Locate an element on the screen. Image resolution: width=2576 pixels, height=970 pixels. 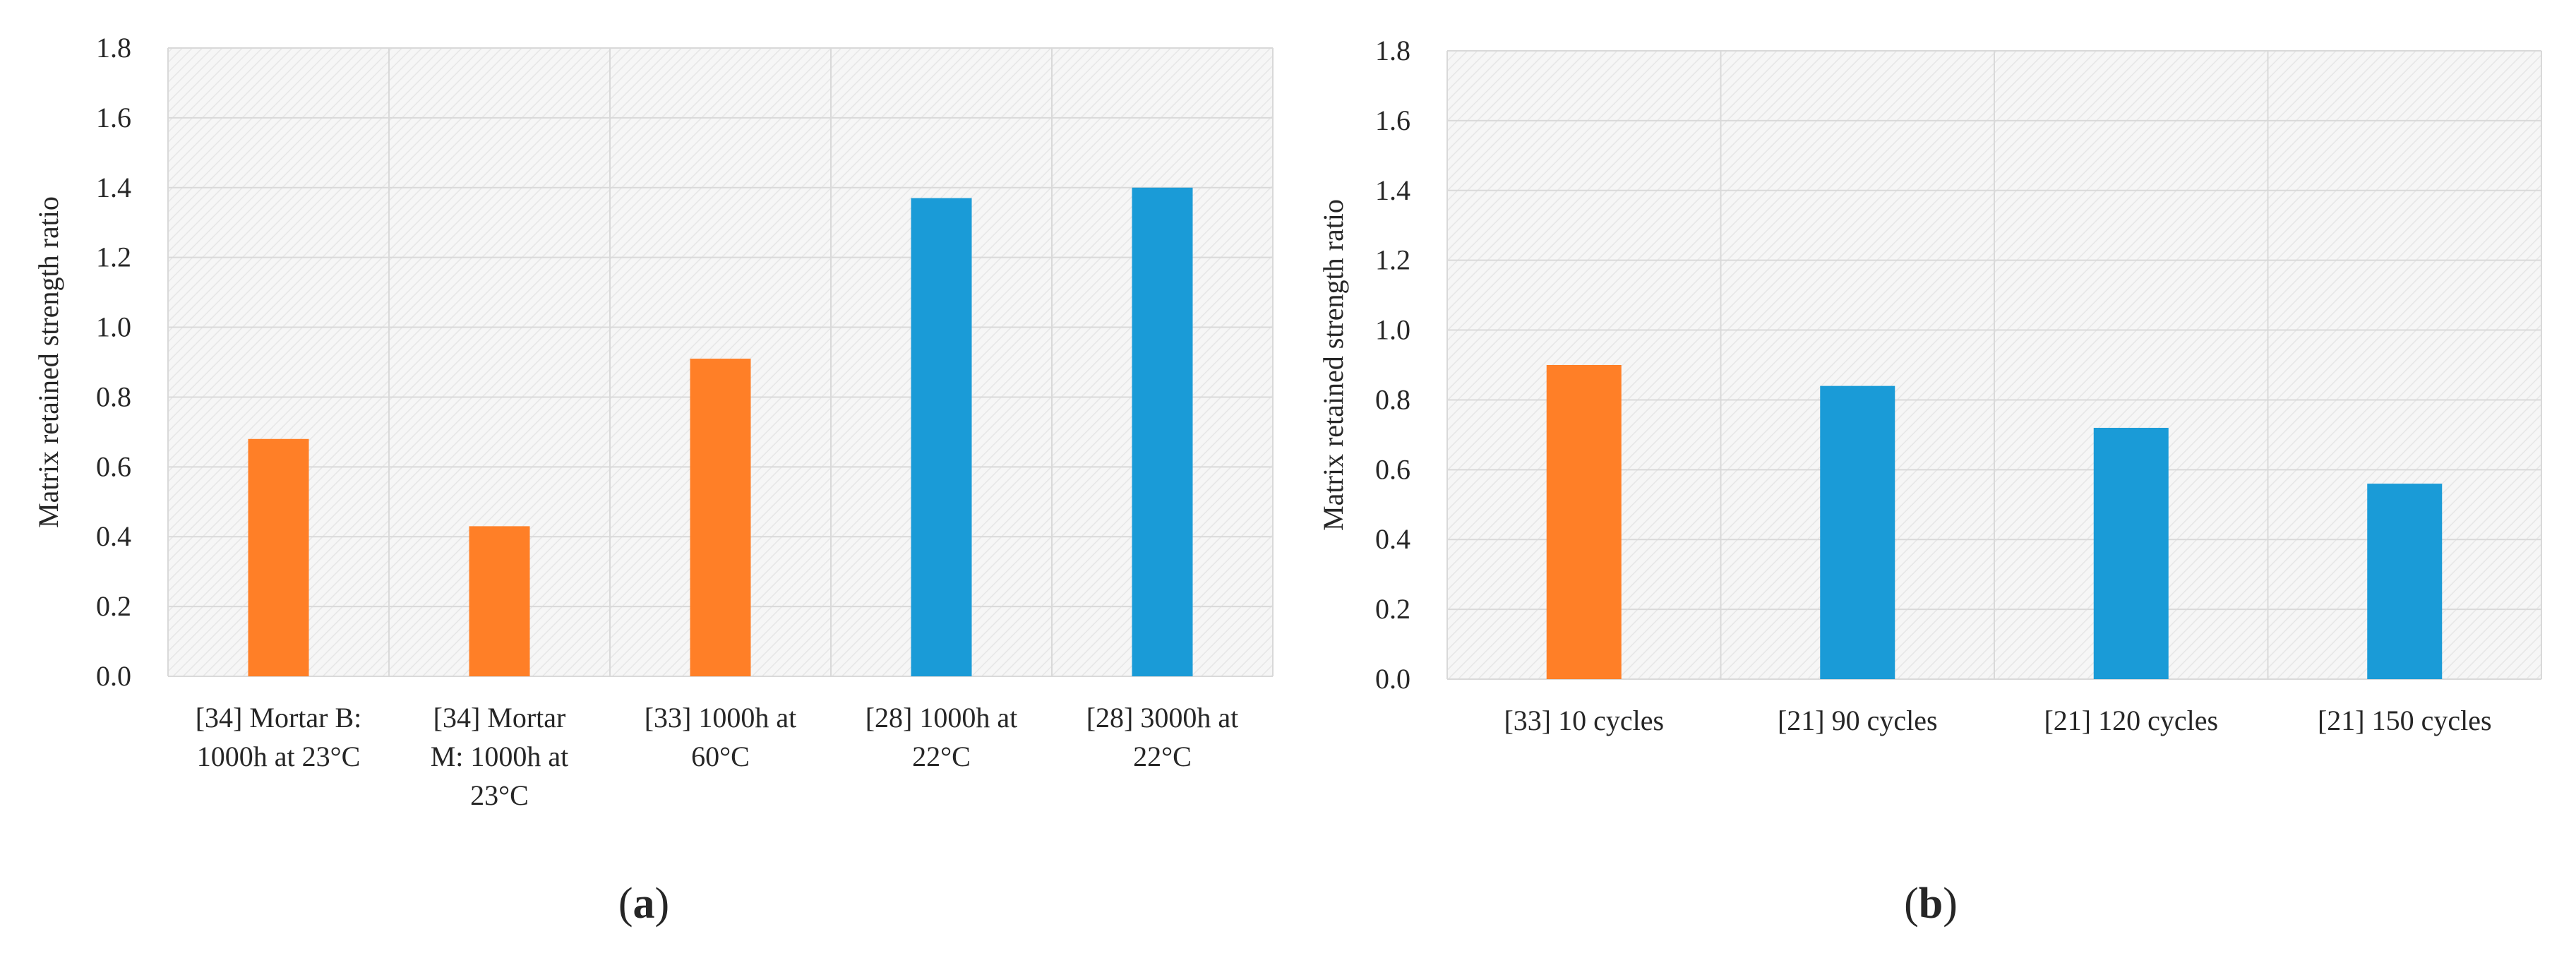
x-tick-label-line: [21] 150 cycles is located at coordinates (2405, 721).